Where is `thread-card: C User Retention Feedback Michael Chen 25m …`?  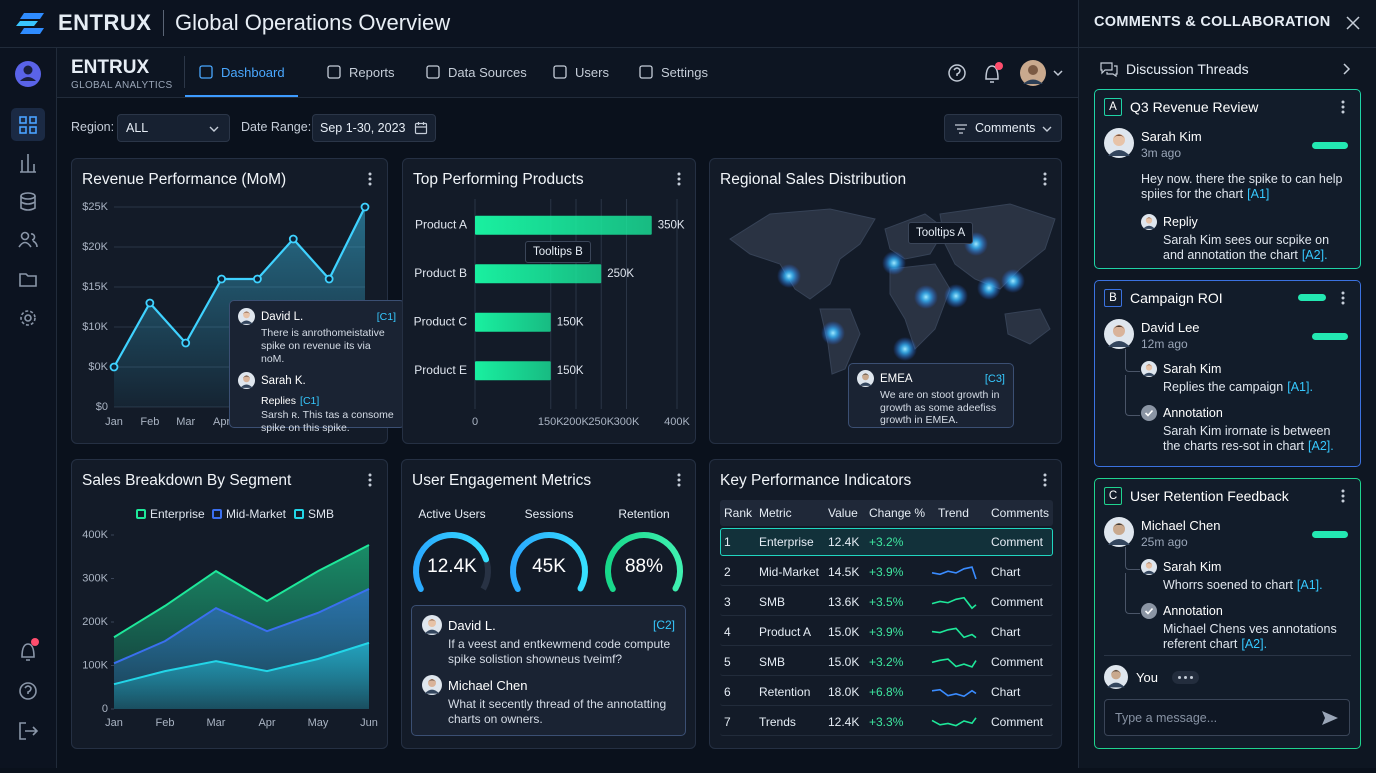 thread-card: C User Retention Feedback Michael Chen 25m … is located at coordinates (1227, 613).